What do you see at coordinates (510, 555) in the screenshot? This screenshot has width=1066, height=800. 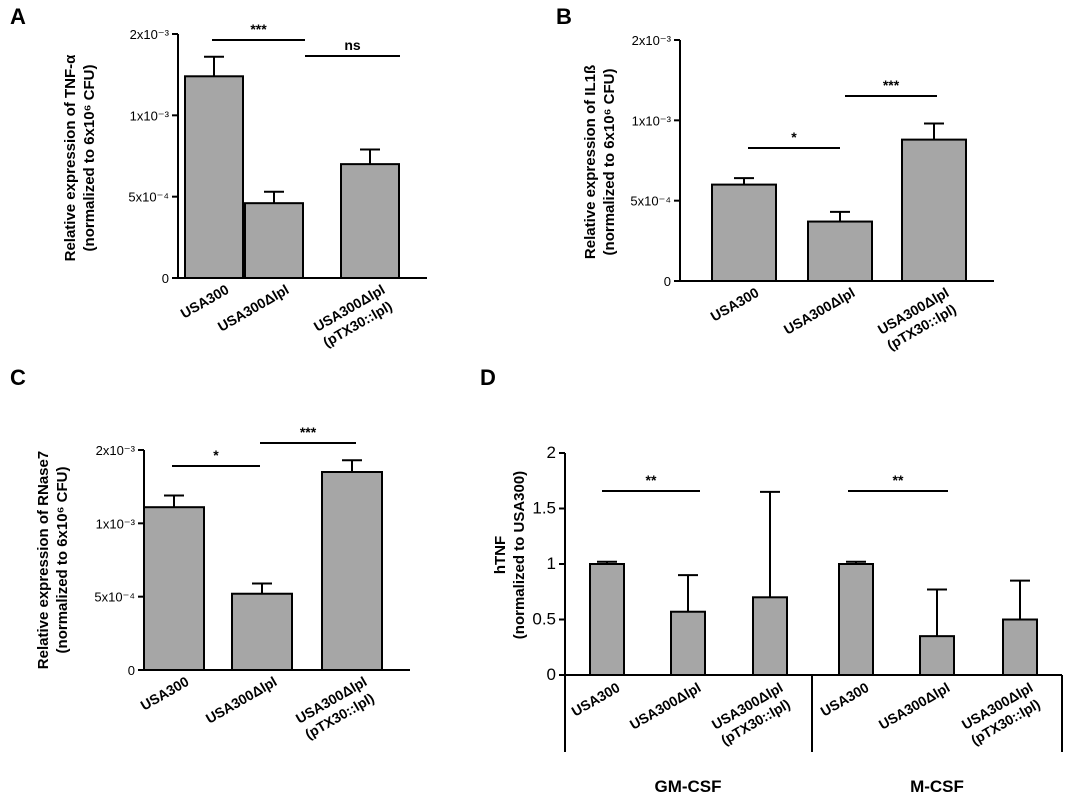 I see `y-axis-label: hTNF (normalized to USA300)` at bounding box center [510, 555].